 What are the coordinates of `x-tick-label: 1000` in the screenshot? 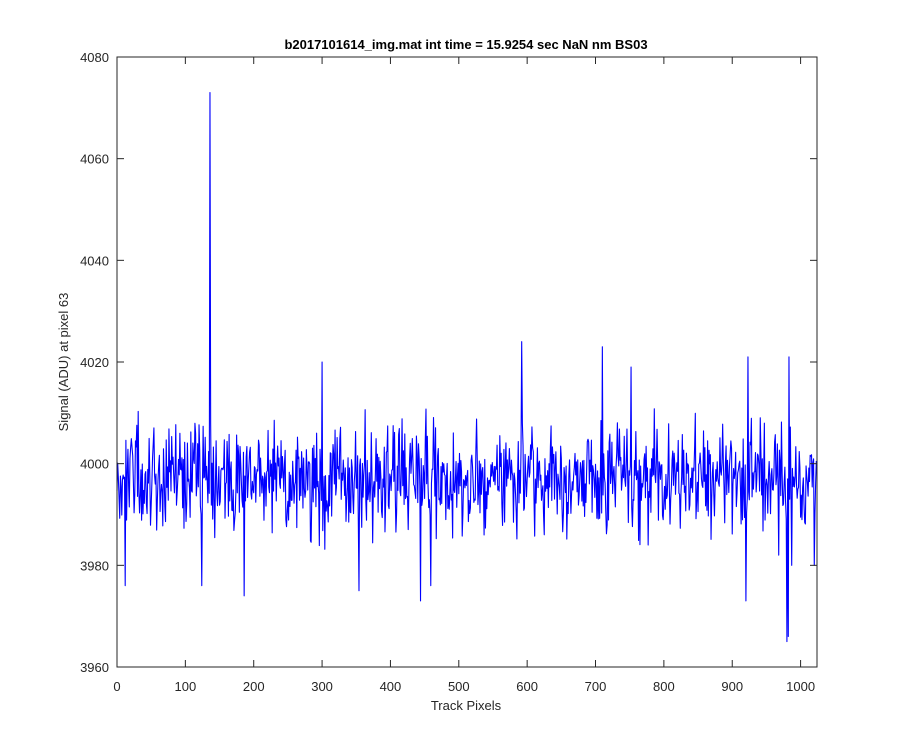 It's located at (800, 686).